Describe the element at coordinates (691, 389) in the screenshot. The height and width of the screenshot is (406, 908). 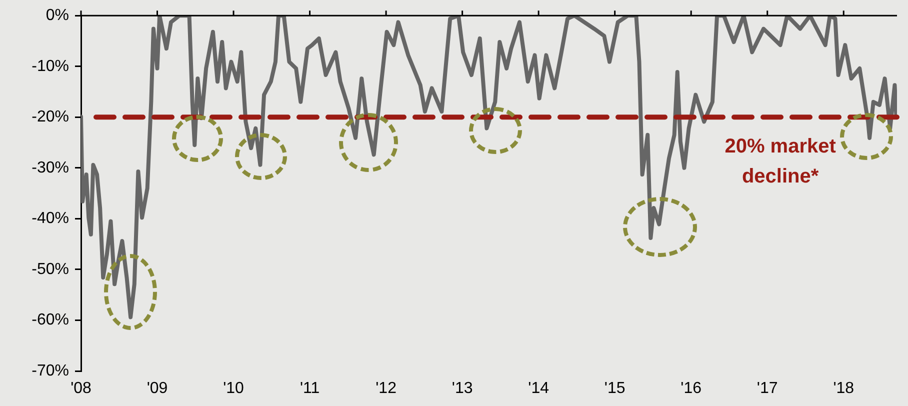
I see `x-tick-label: '16` at that location.